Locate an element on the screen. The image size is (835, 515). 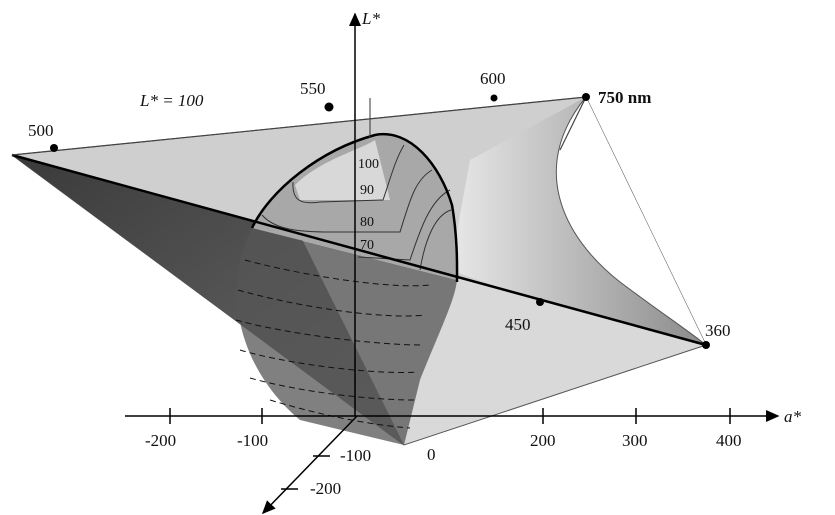
inner-gamut-bulge is located at coordinates (346, 336).